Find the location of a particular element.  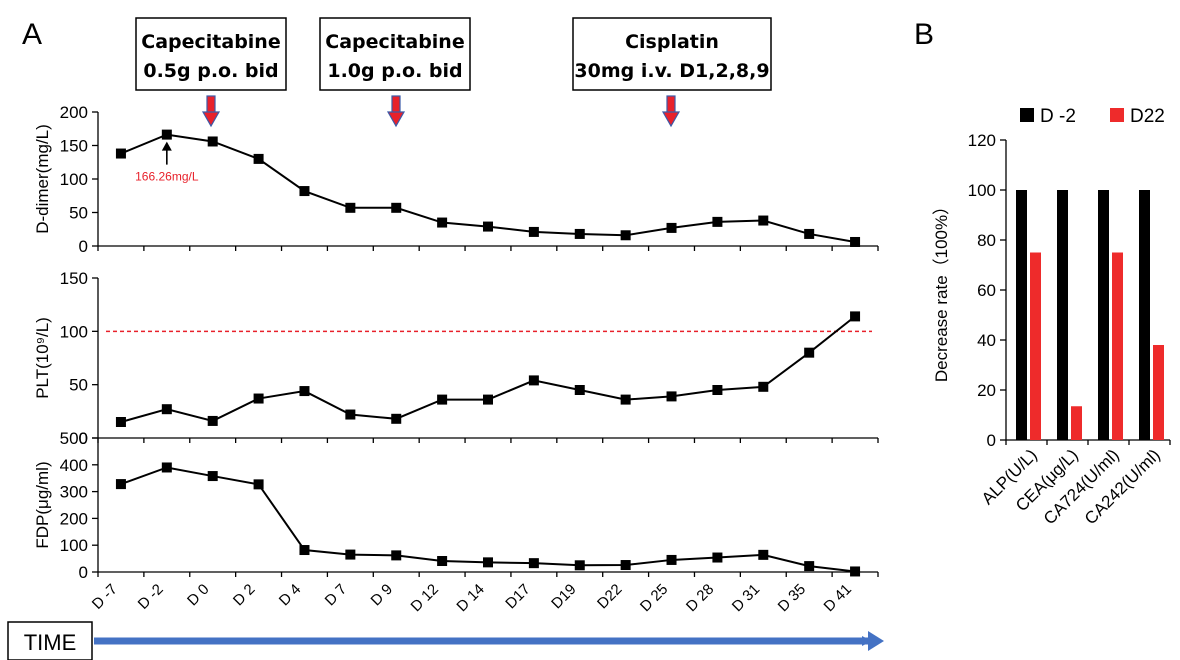

y-tick-label: 80 is located at coordinates (986, 240).